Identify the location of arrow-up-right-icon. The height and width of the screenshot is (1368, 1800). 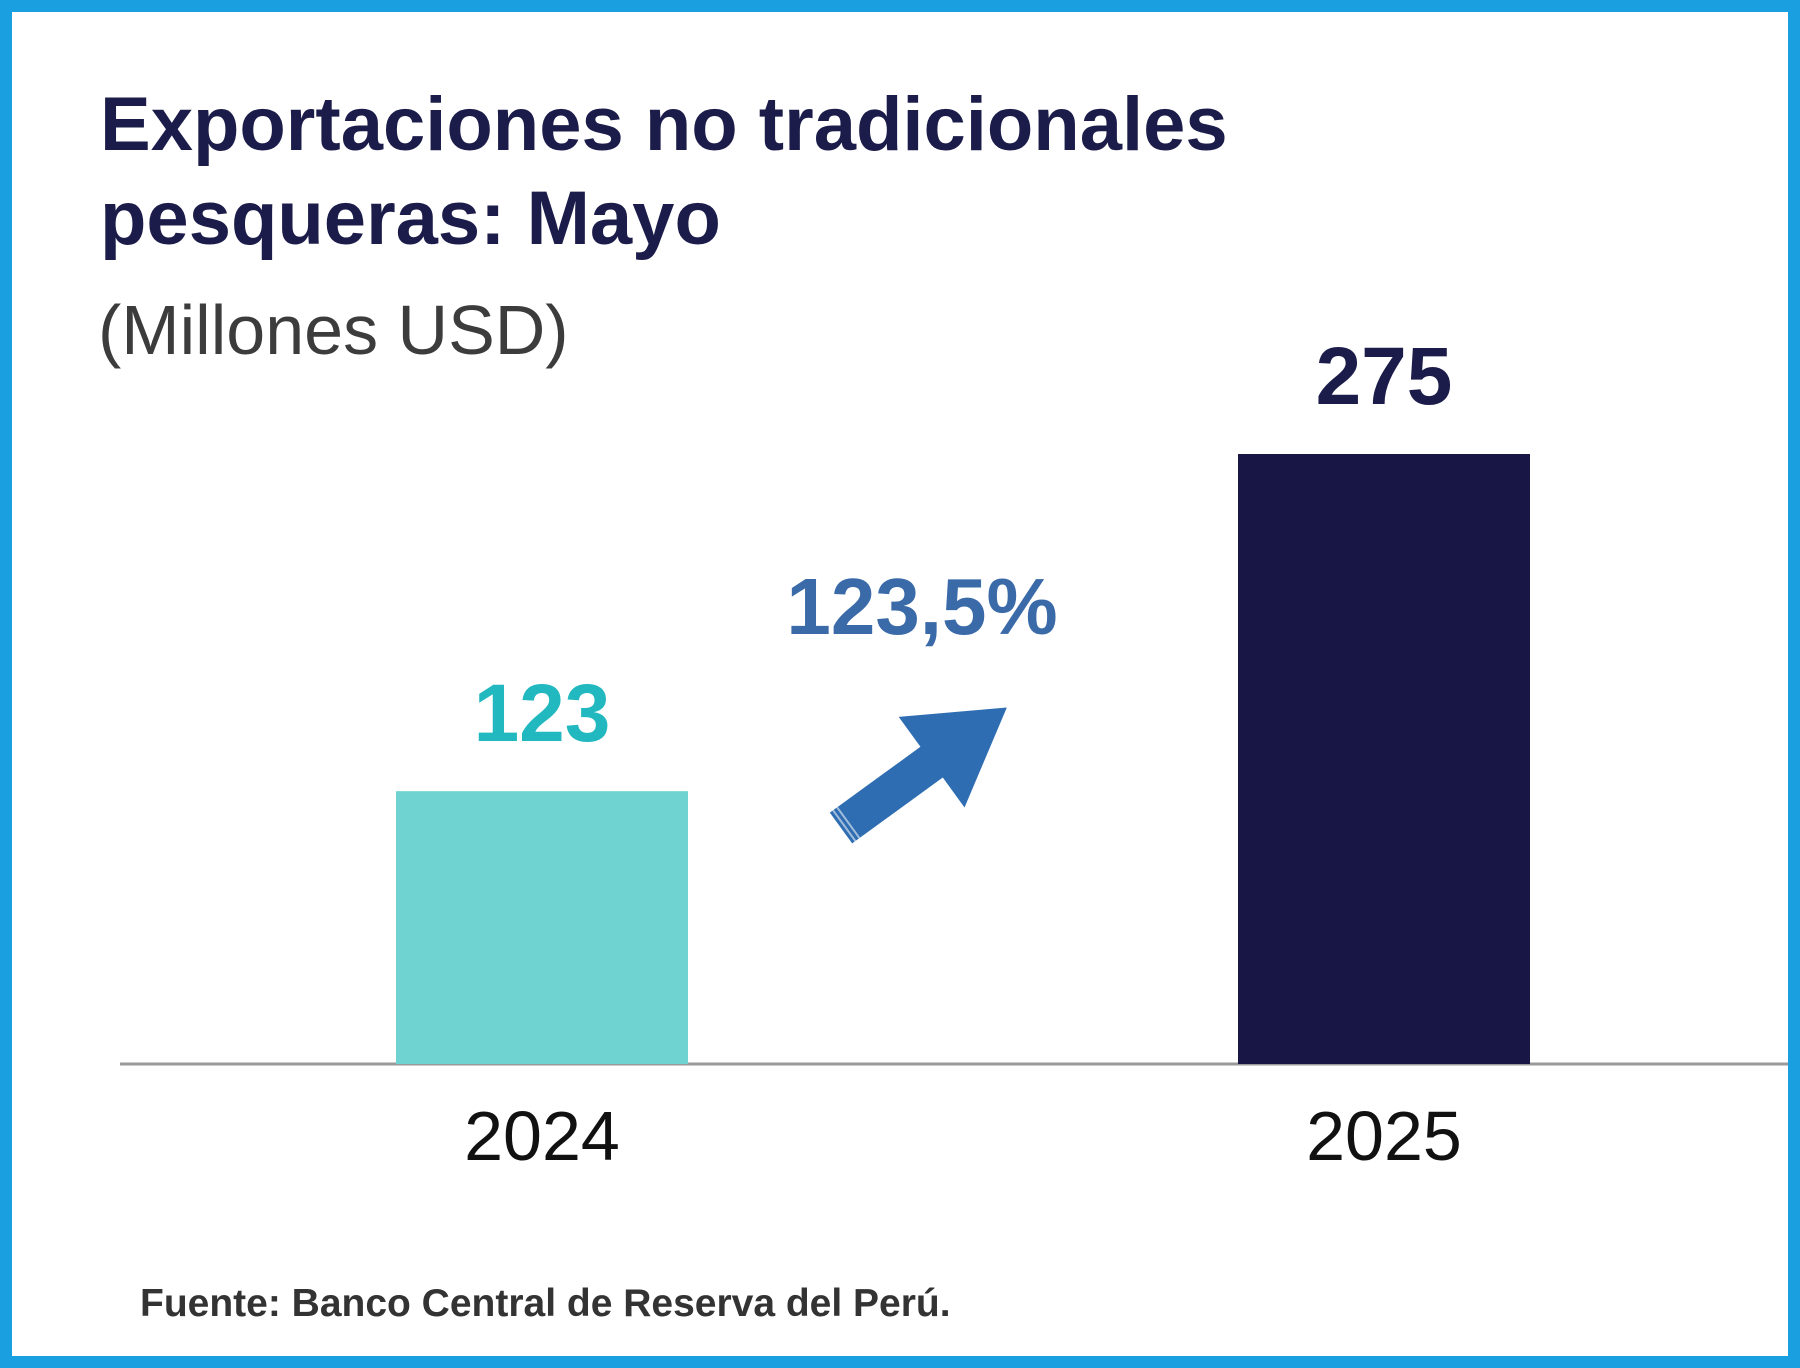
(918, 775).